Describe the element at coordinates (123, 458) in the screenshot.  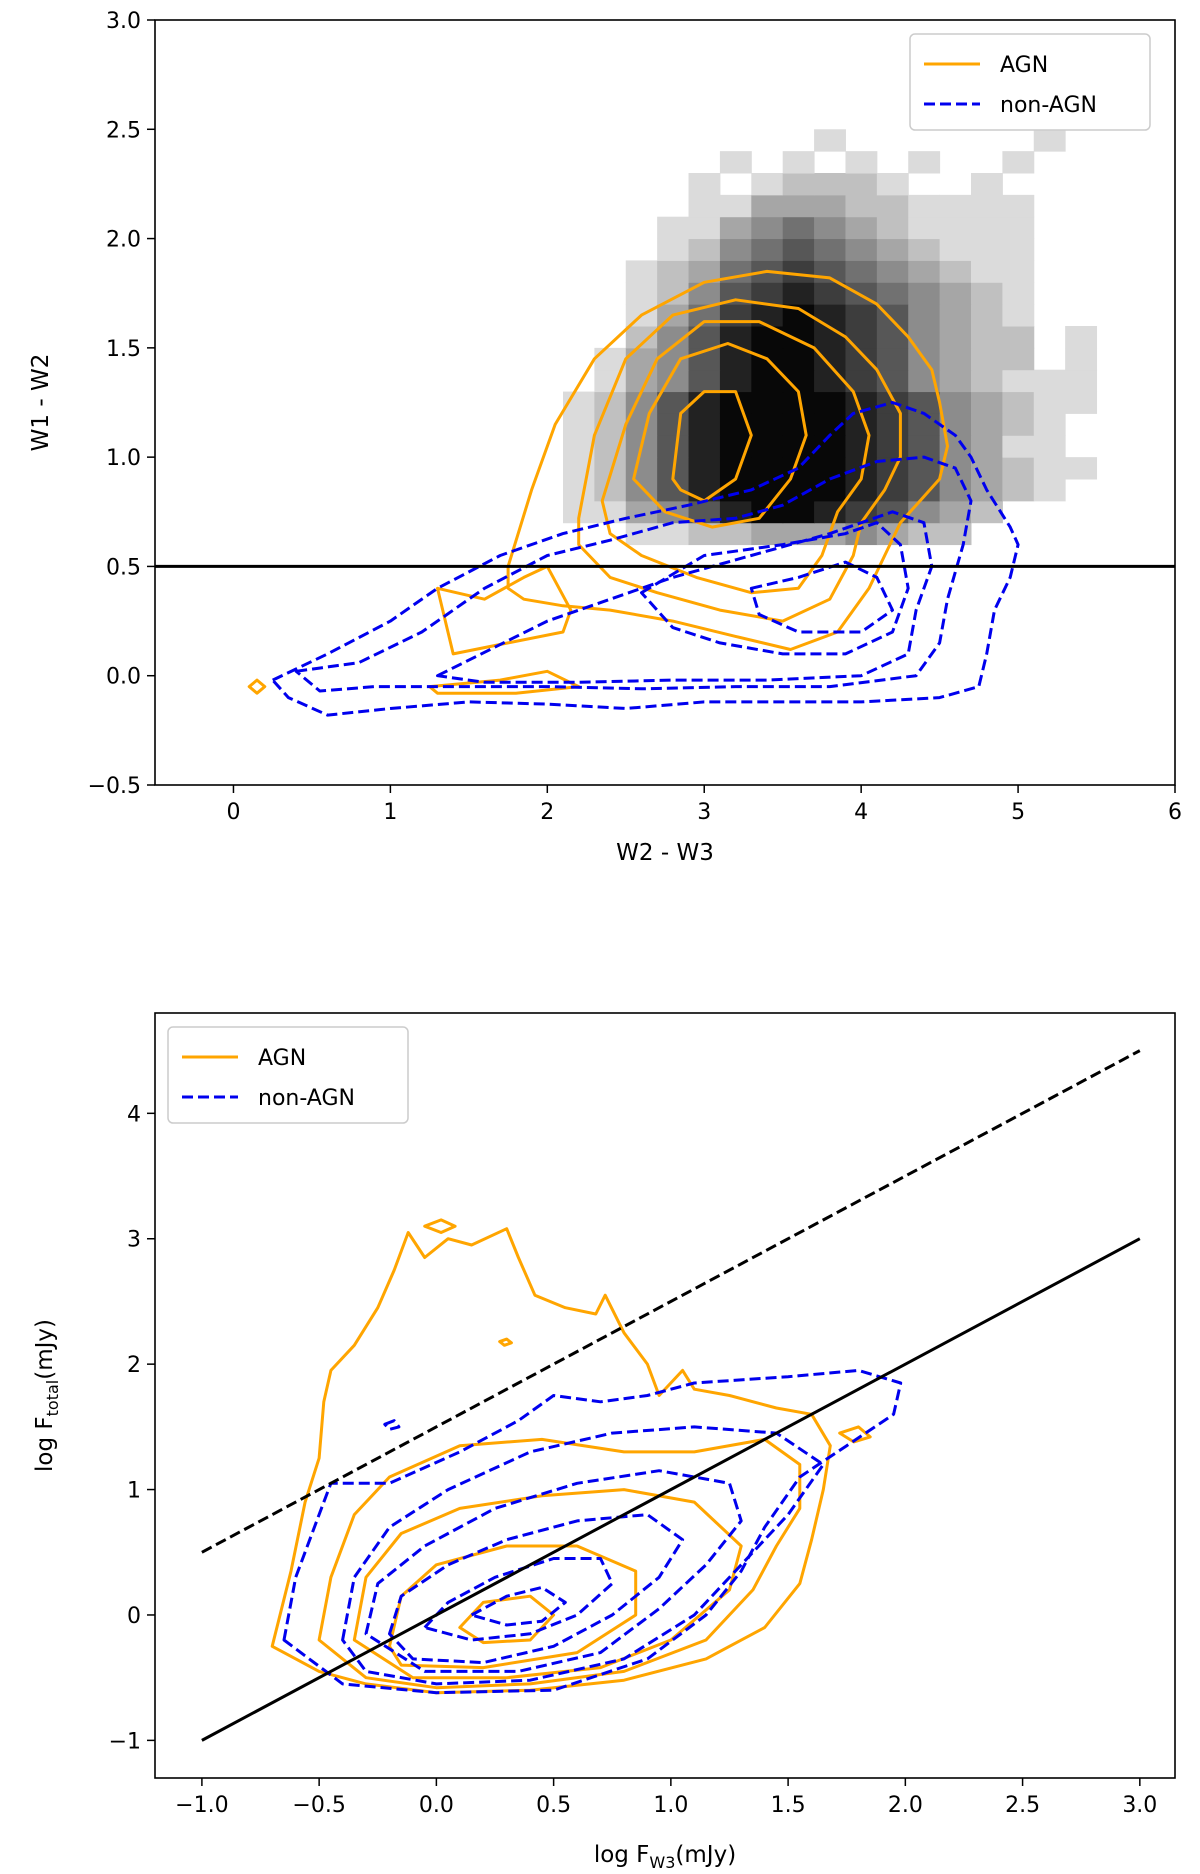
I see `y-tick-label: 1.0` at that location.